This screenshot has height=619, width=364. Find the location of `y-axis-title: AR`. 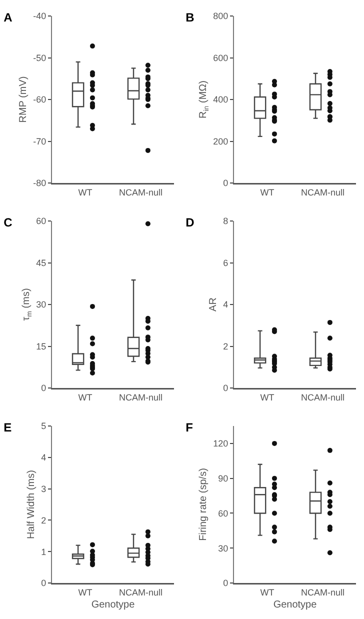

y-axis-title: AR is located at coordinates (214, 305).